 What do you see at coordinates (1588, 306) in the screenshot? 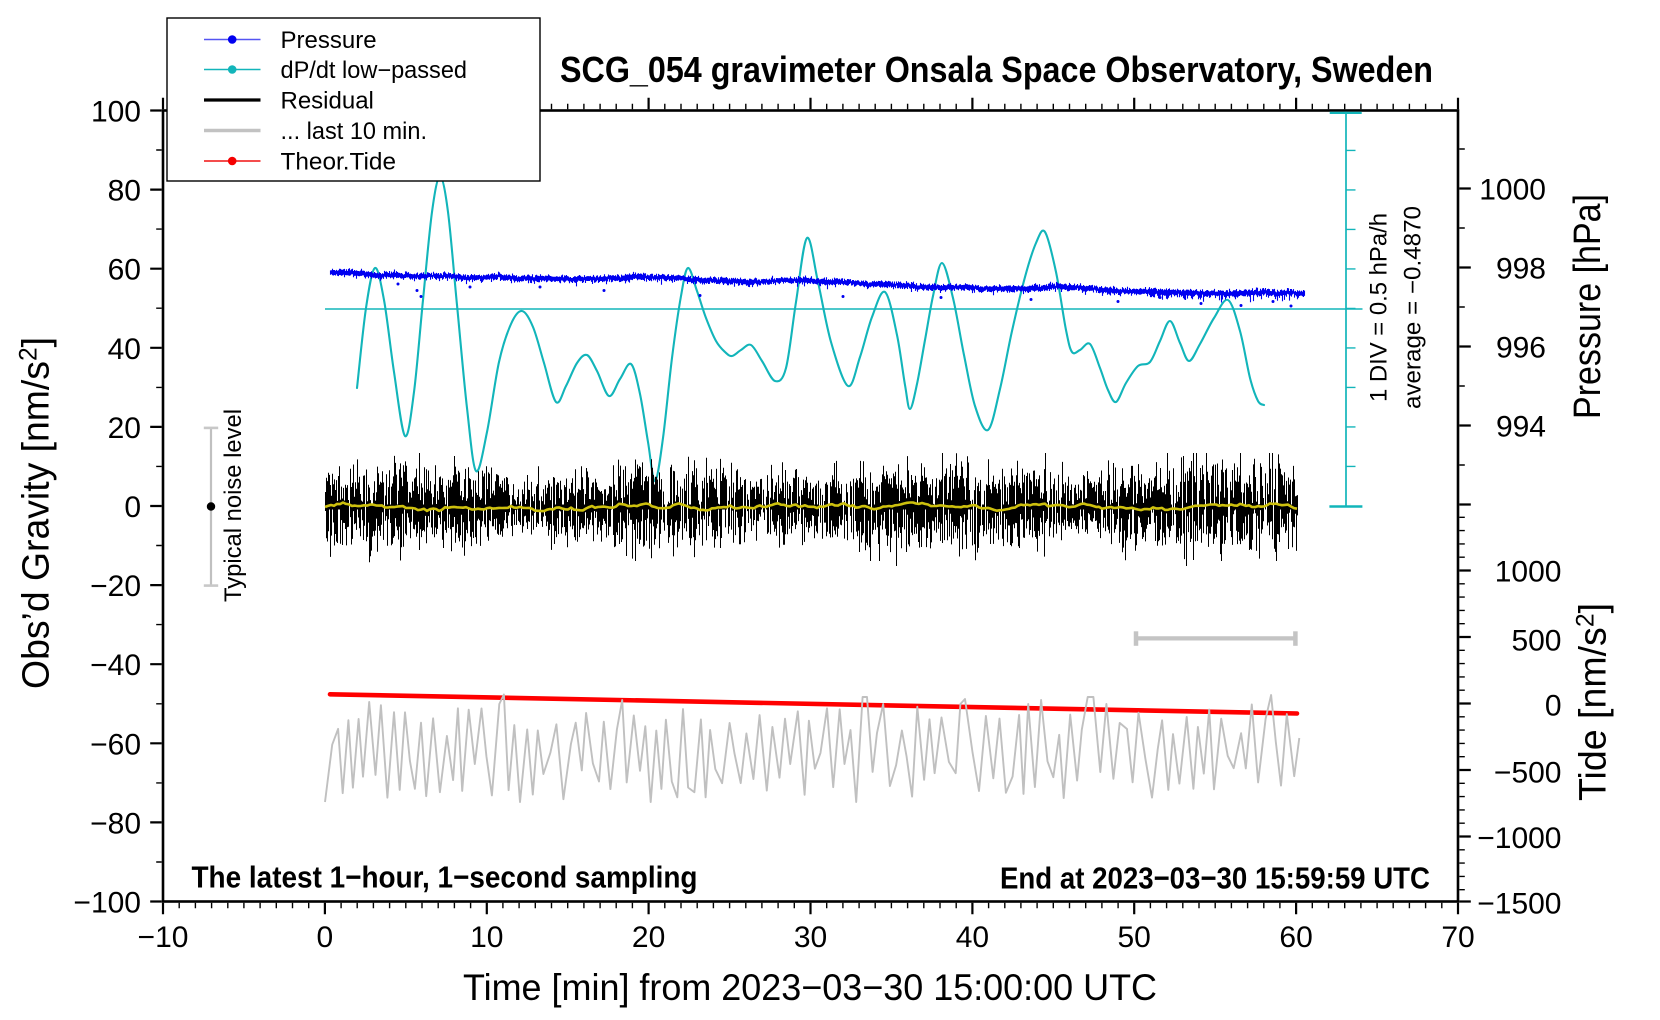
I see `svg-text: Pressure [hPa]` at bounding box center [1588, 306].